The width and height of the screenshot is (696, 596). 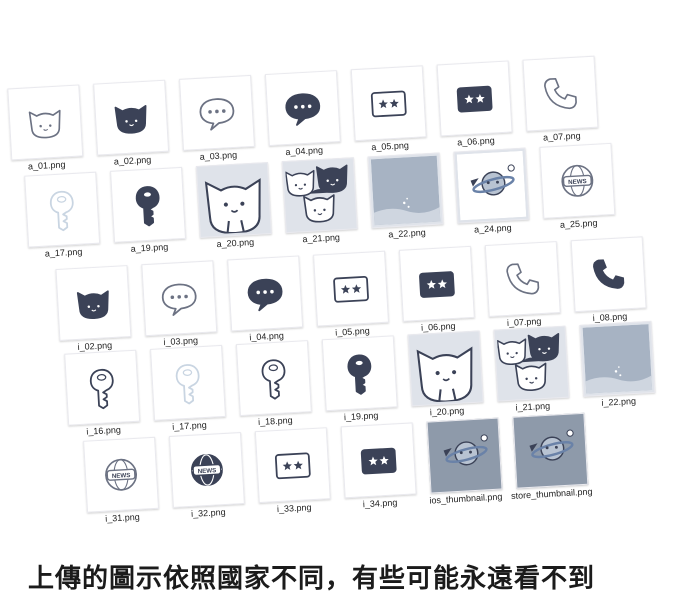 What do you see at coordinates (312, 579) in the screenshot?
I see `caption-text: 上傳的圖示依照國家不同，有些可能永遠看不到` at bounding box center [312, 579].